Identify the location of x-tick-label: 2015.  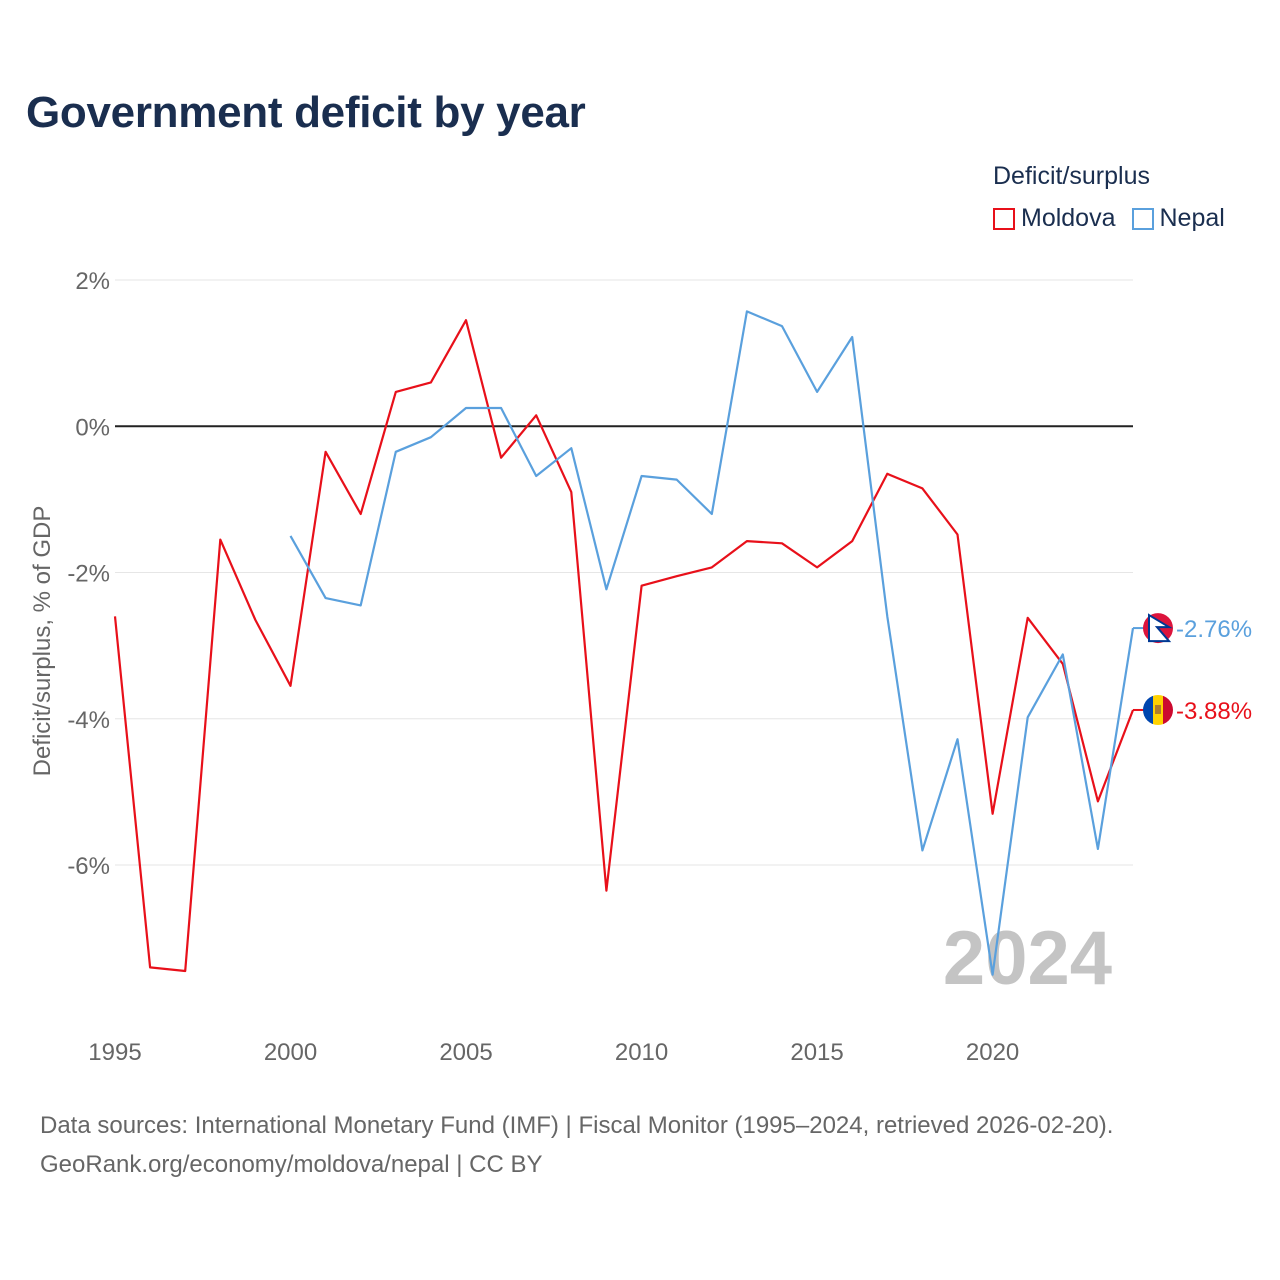
(816, 1052).